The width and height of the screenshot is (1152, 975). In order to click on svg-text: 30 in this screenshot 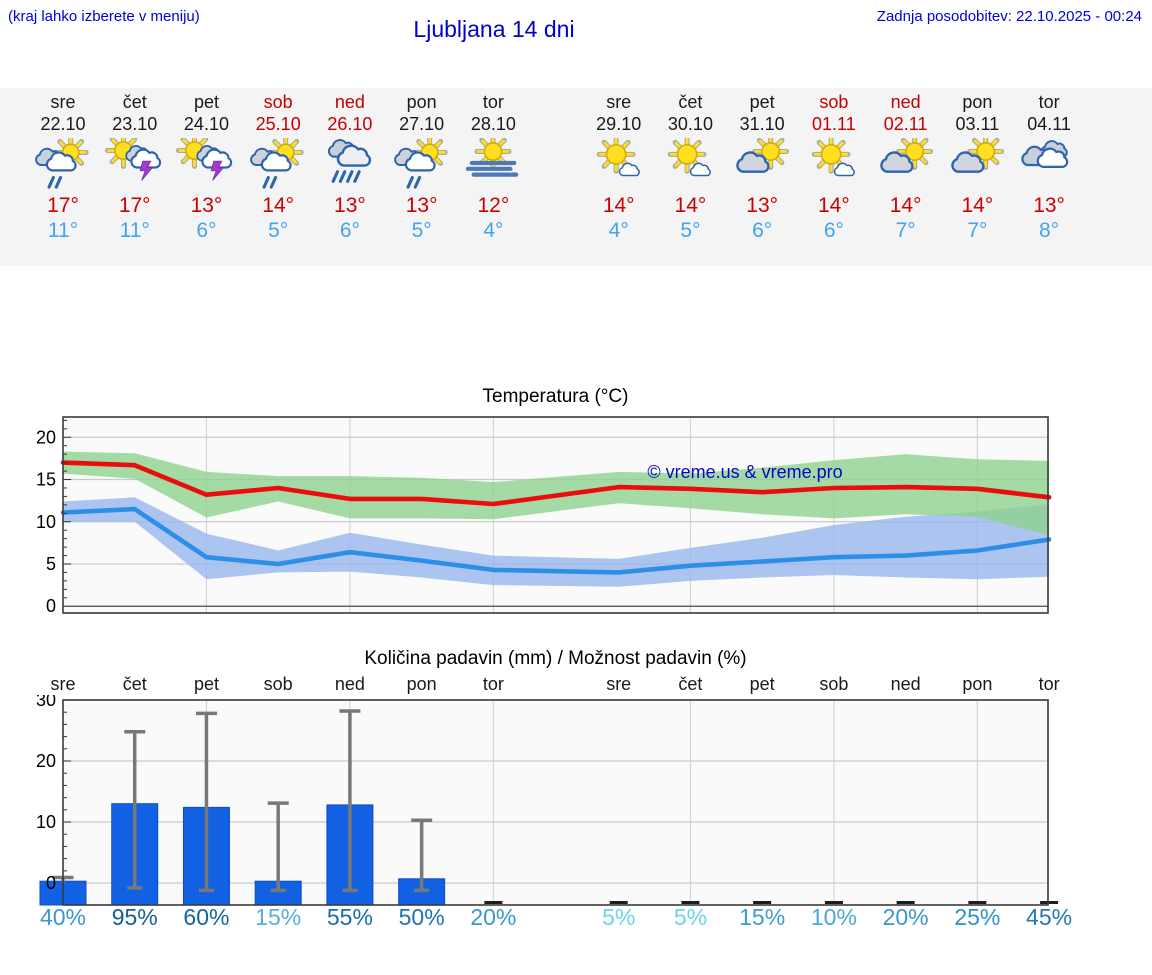, I will do `click(46, 702)`.